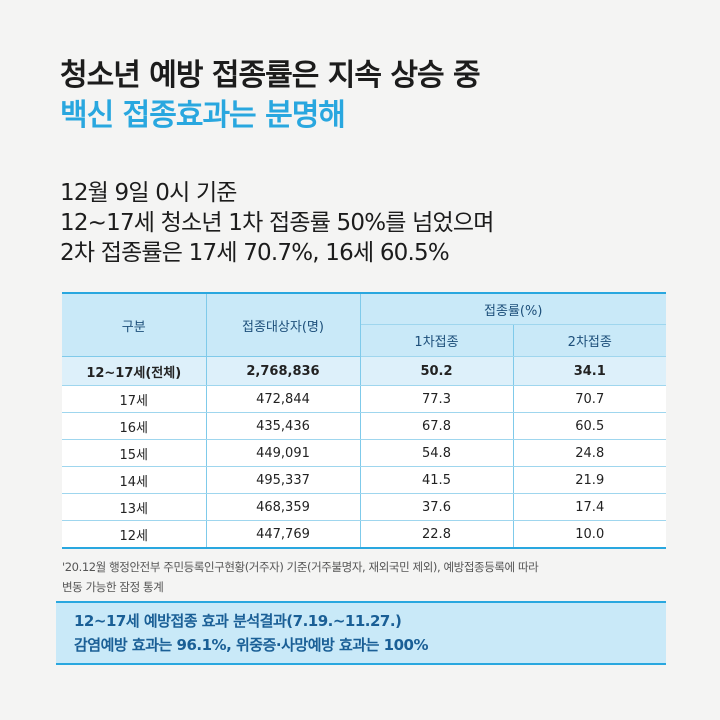 This screenshot has height=720, width=720. I want to click on row-label: 12세, so click(134, 534).